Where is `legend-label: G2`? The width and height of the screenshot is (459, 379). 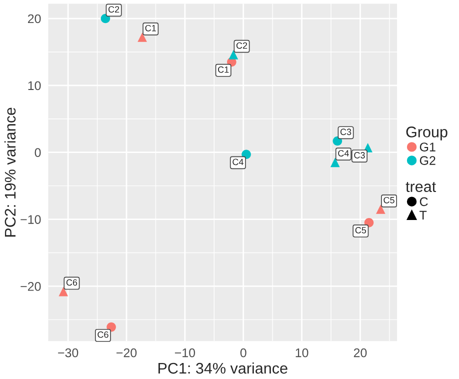 legend-label: G2 is located at coordinates (428, 160).